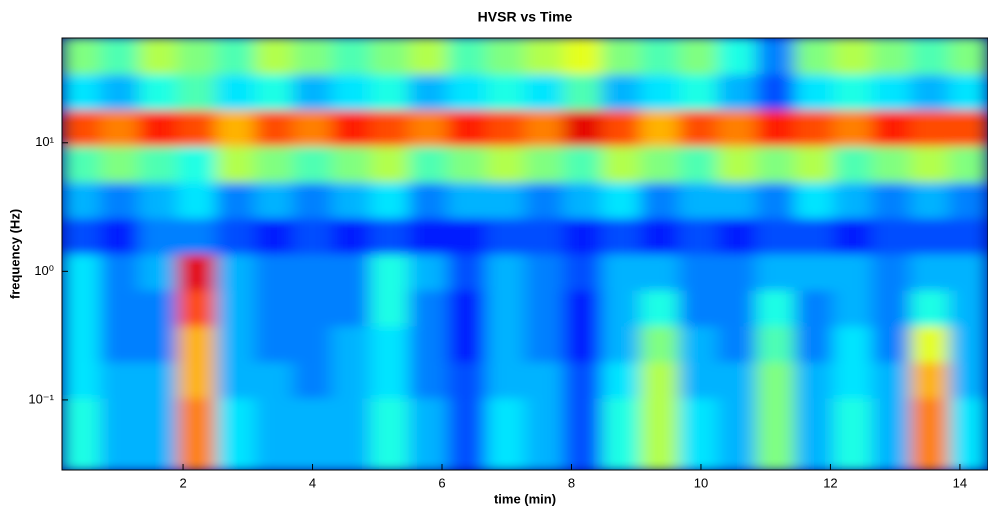  Describe the element at coordinates (14, 254) in the screenshot. I see `y-axis-label: frequency (Hz)` at that location.